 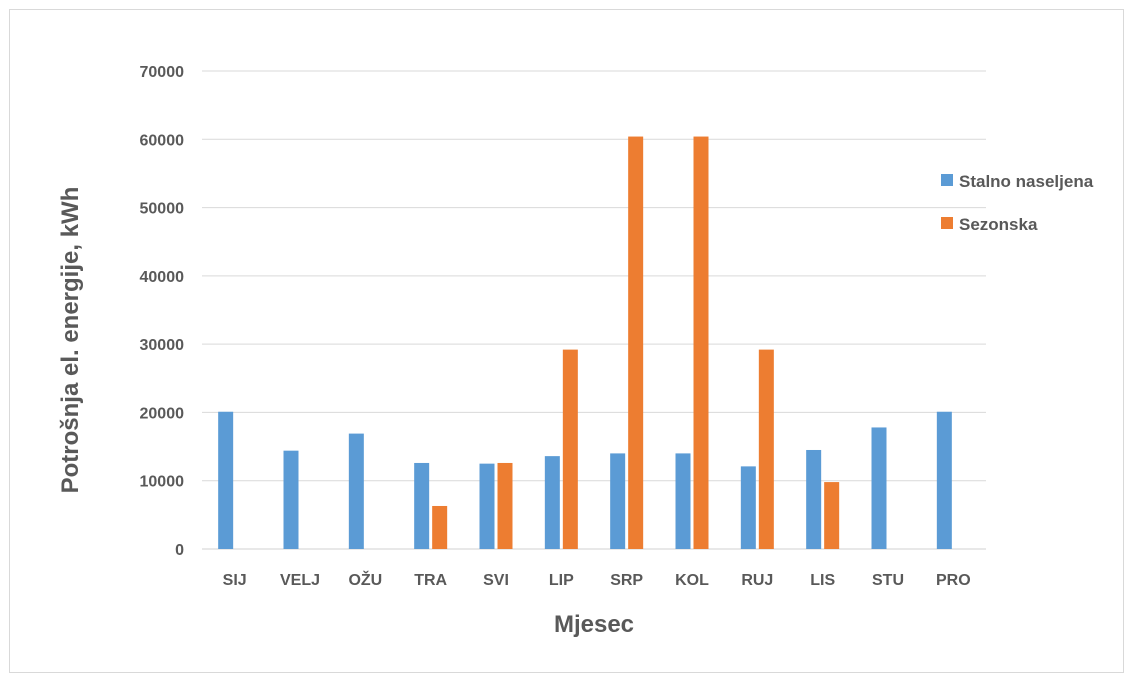 I want to click on y-tick-label: 20000, so click(x=162, y=413).